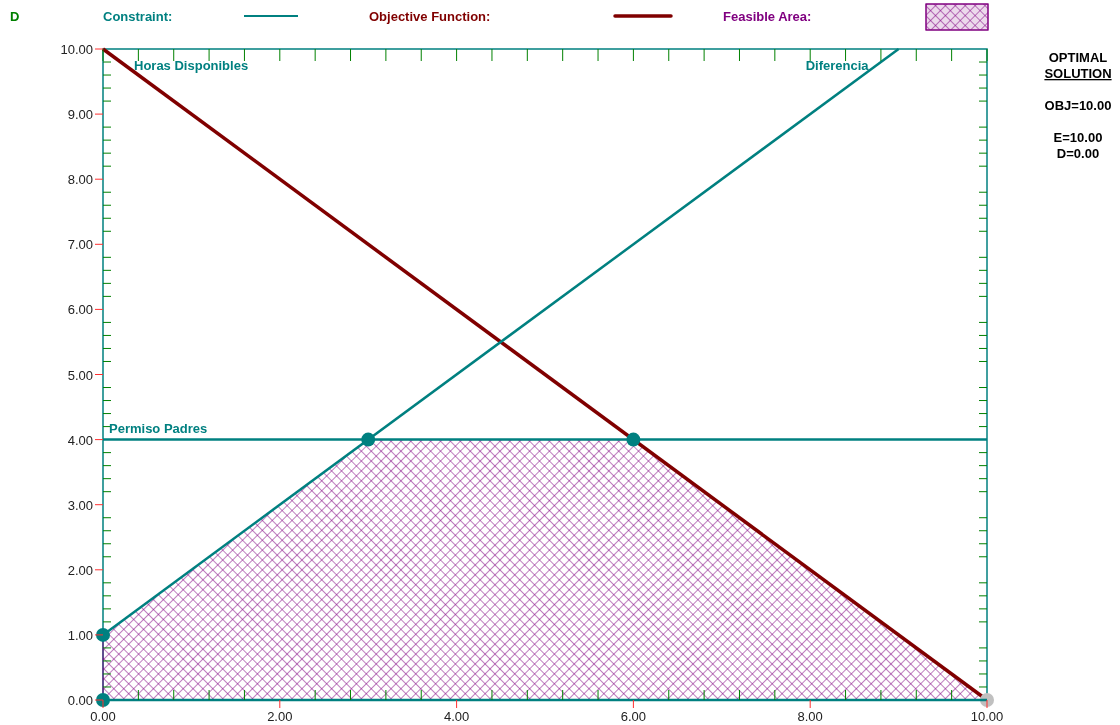  I want to click on y-axis-title: D, so click(15, 16).